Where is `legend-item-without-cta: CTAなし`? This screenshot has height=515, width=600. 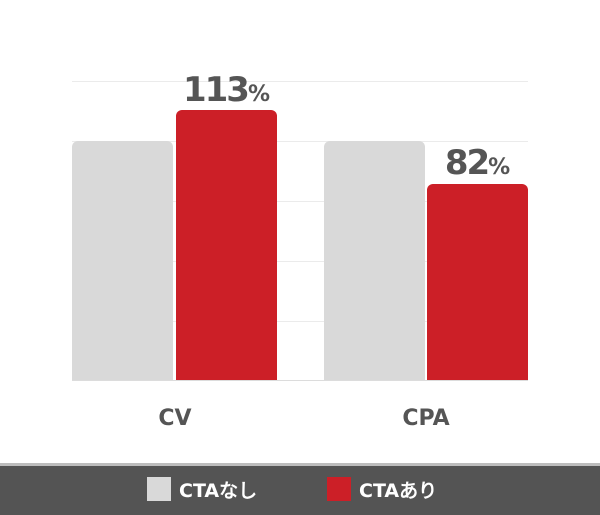
legend-item-without-cta: CTAなし is located at coordinates (202, 489).